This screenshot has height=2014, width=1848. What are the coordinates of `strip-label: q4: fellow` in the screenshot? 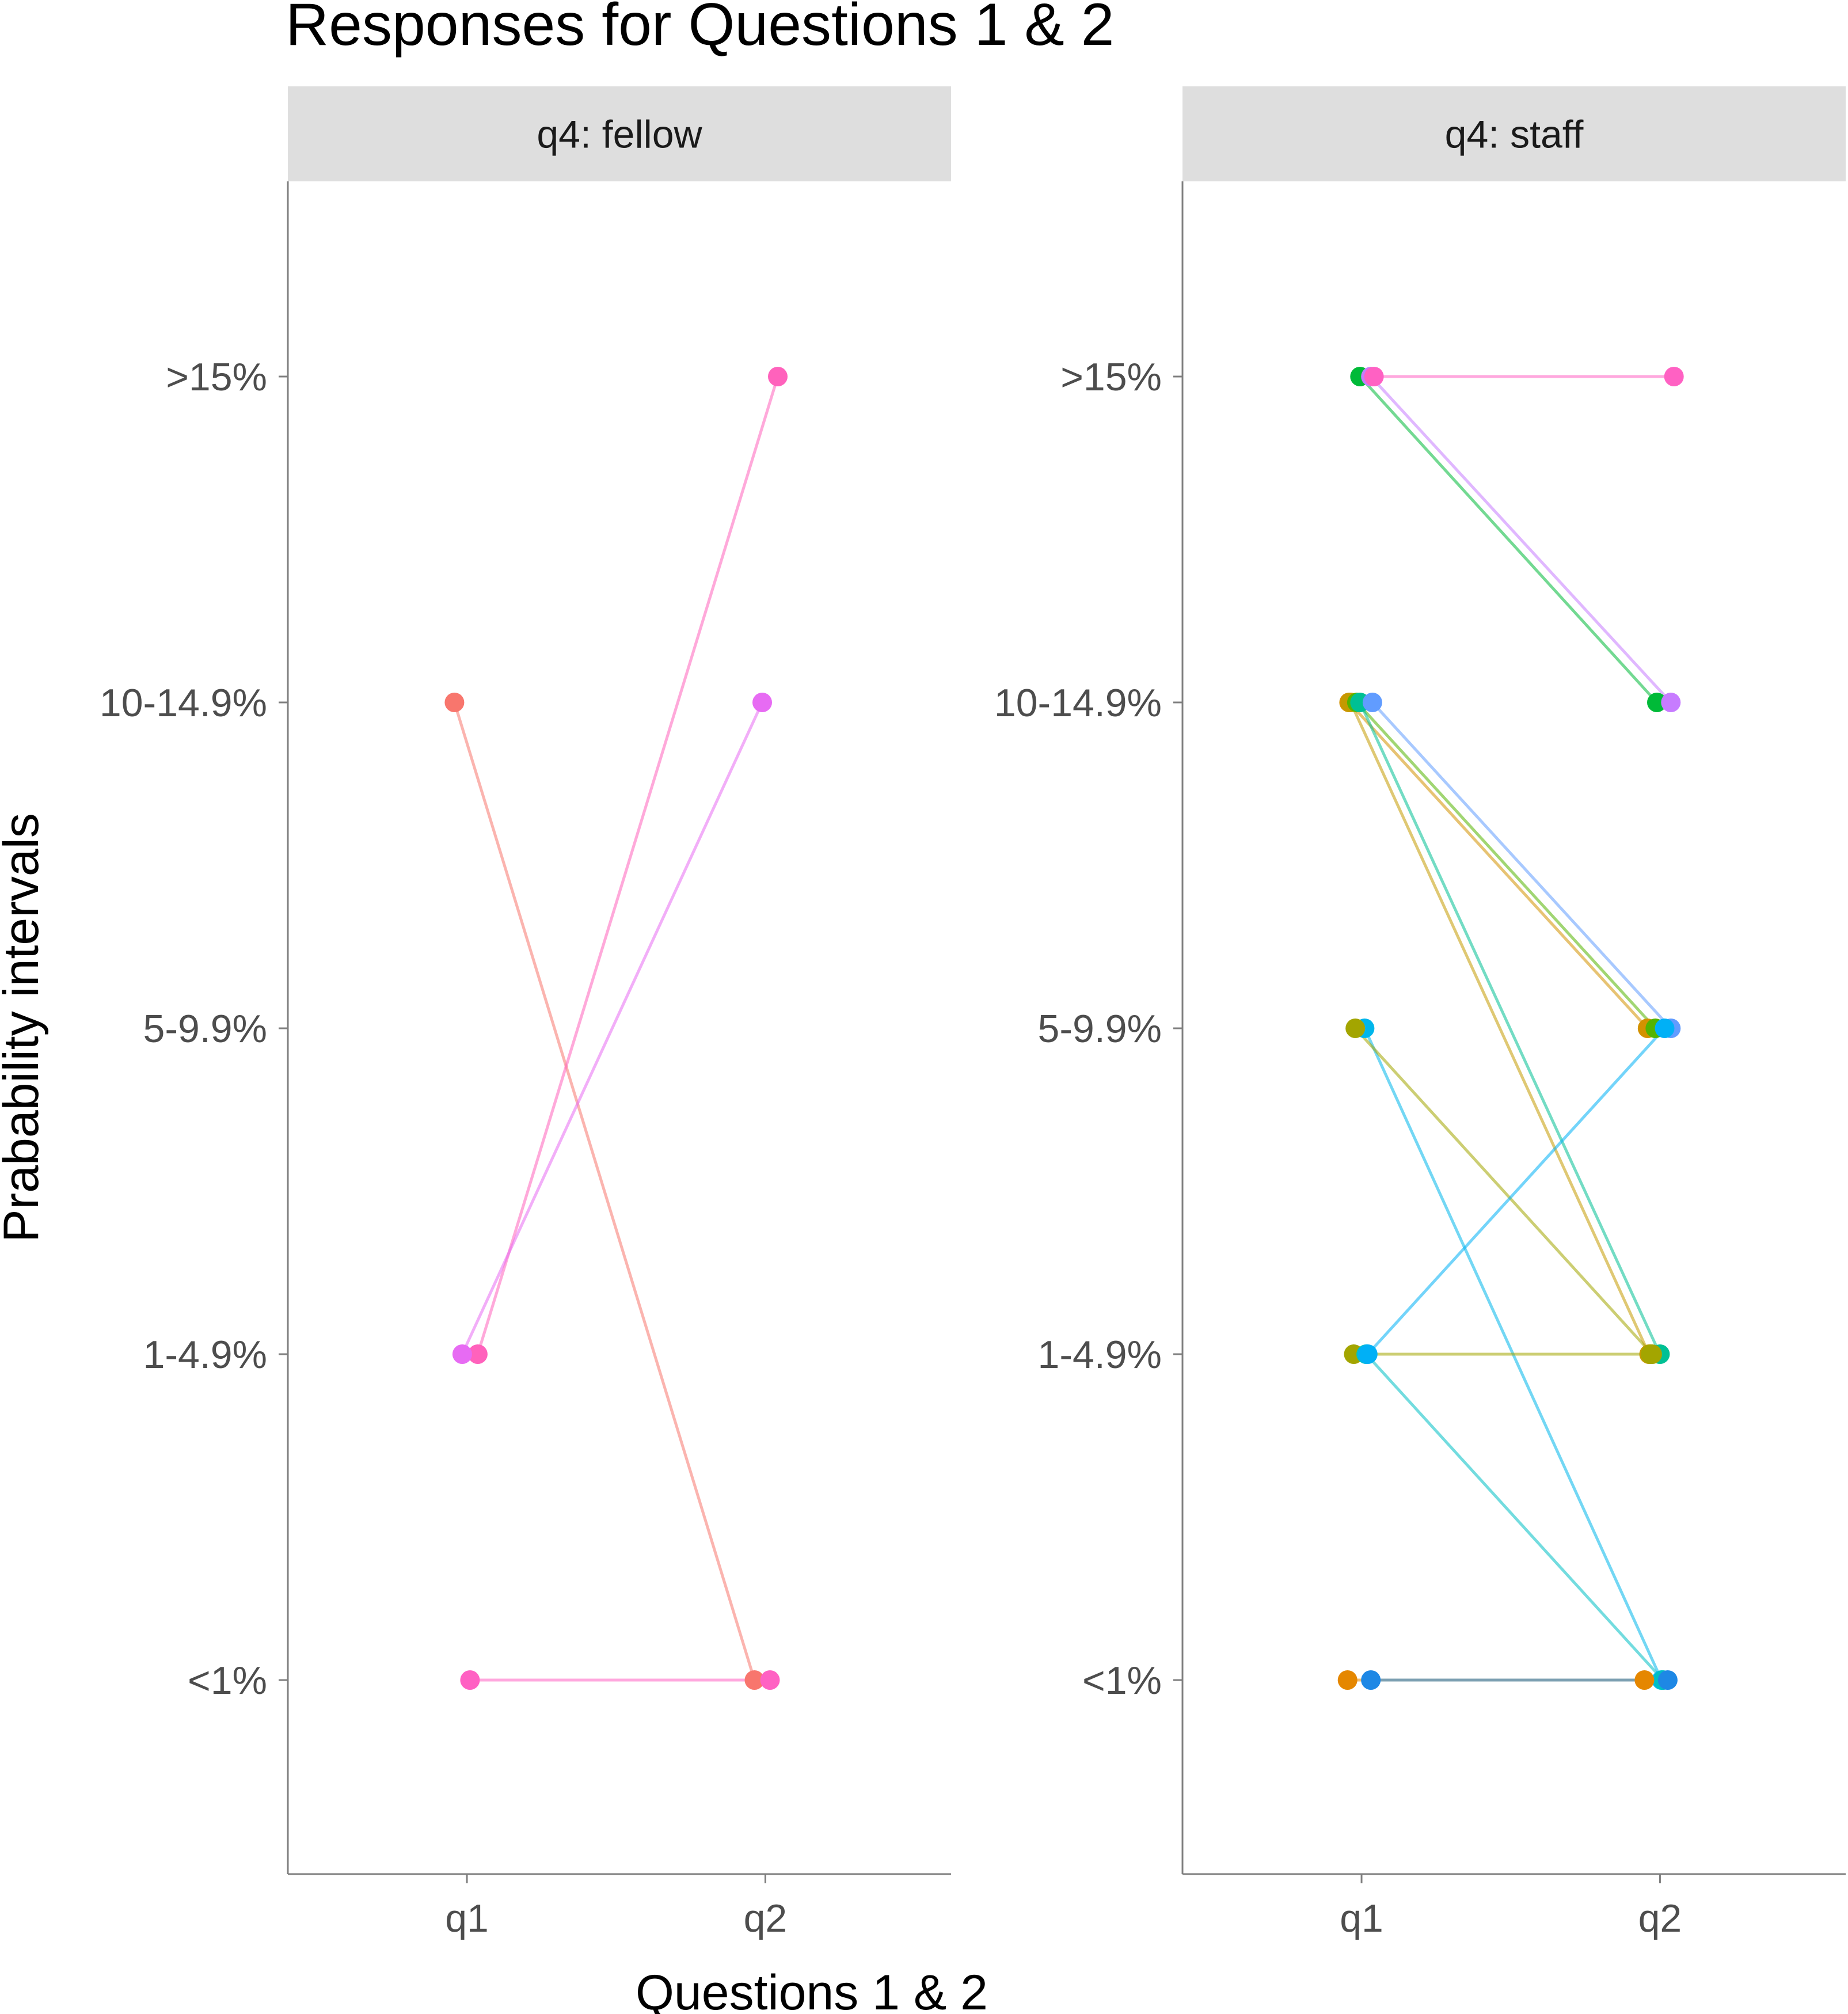 It's located at (619, 135).